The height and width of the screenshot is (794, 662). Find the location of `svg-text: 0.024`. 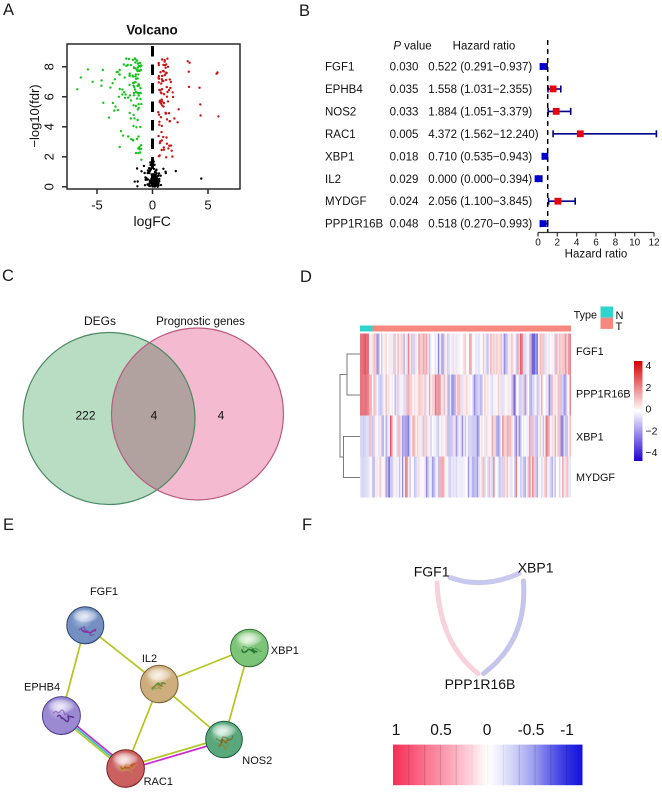

svg-text: 0.024 is located at coordinates (404, 202).